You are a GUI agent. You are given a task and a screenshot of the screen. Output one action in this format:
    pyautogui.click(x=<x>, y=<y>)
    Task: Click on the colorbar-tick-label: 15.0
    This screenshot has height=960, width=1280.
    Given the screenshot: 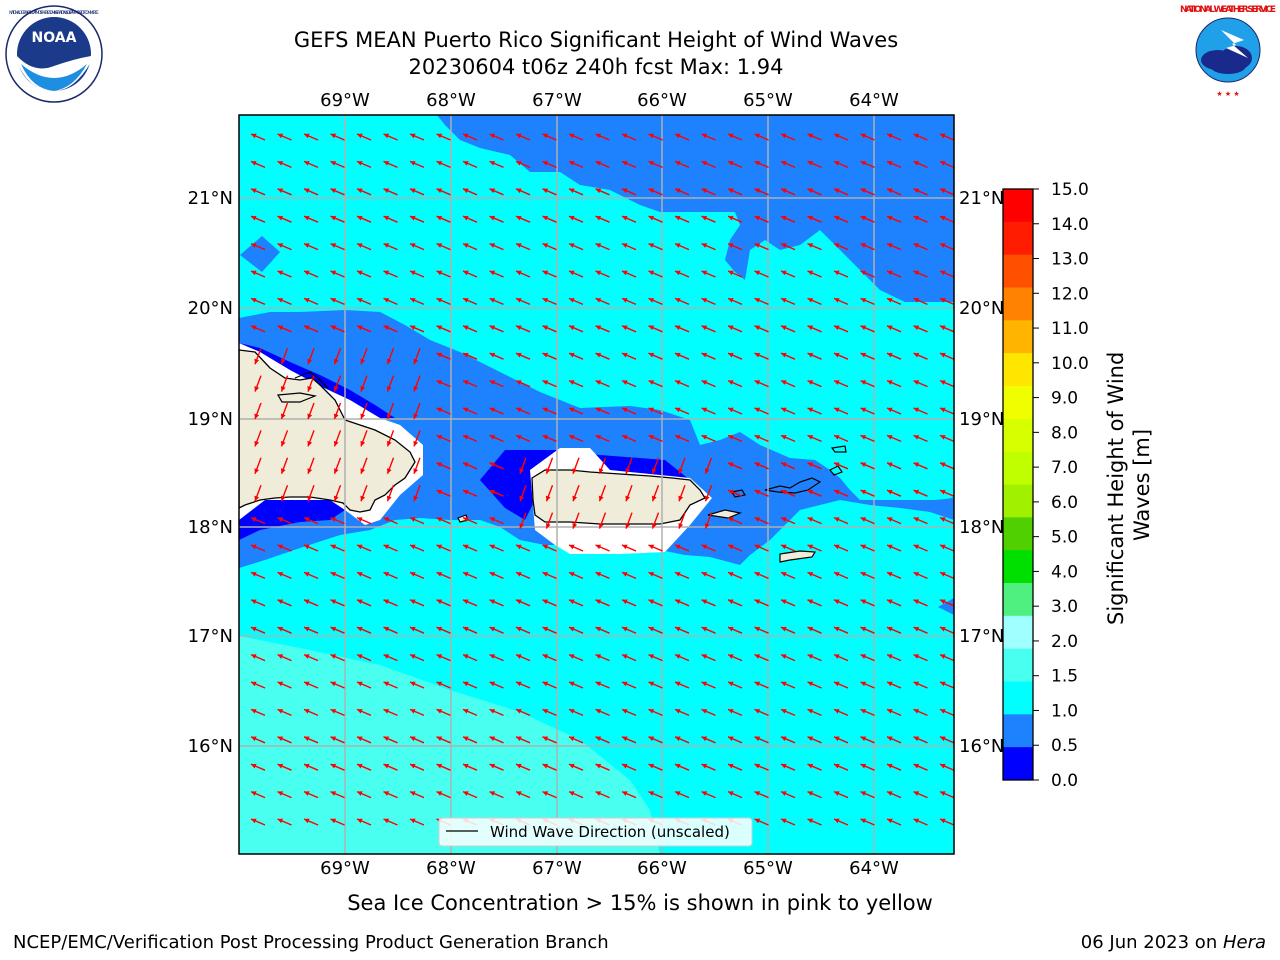 What is the action you would take?
    pyautogui.click(x=1070, y=190)
    